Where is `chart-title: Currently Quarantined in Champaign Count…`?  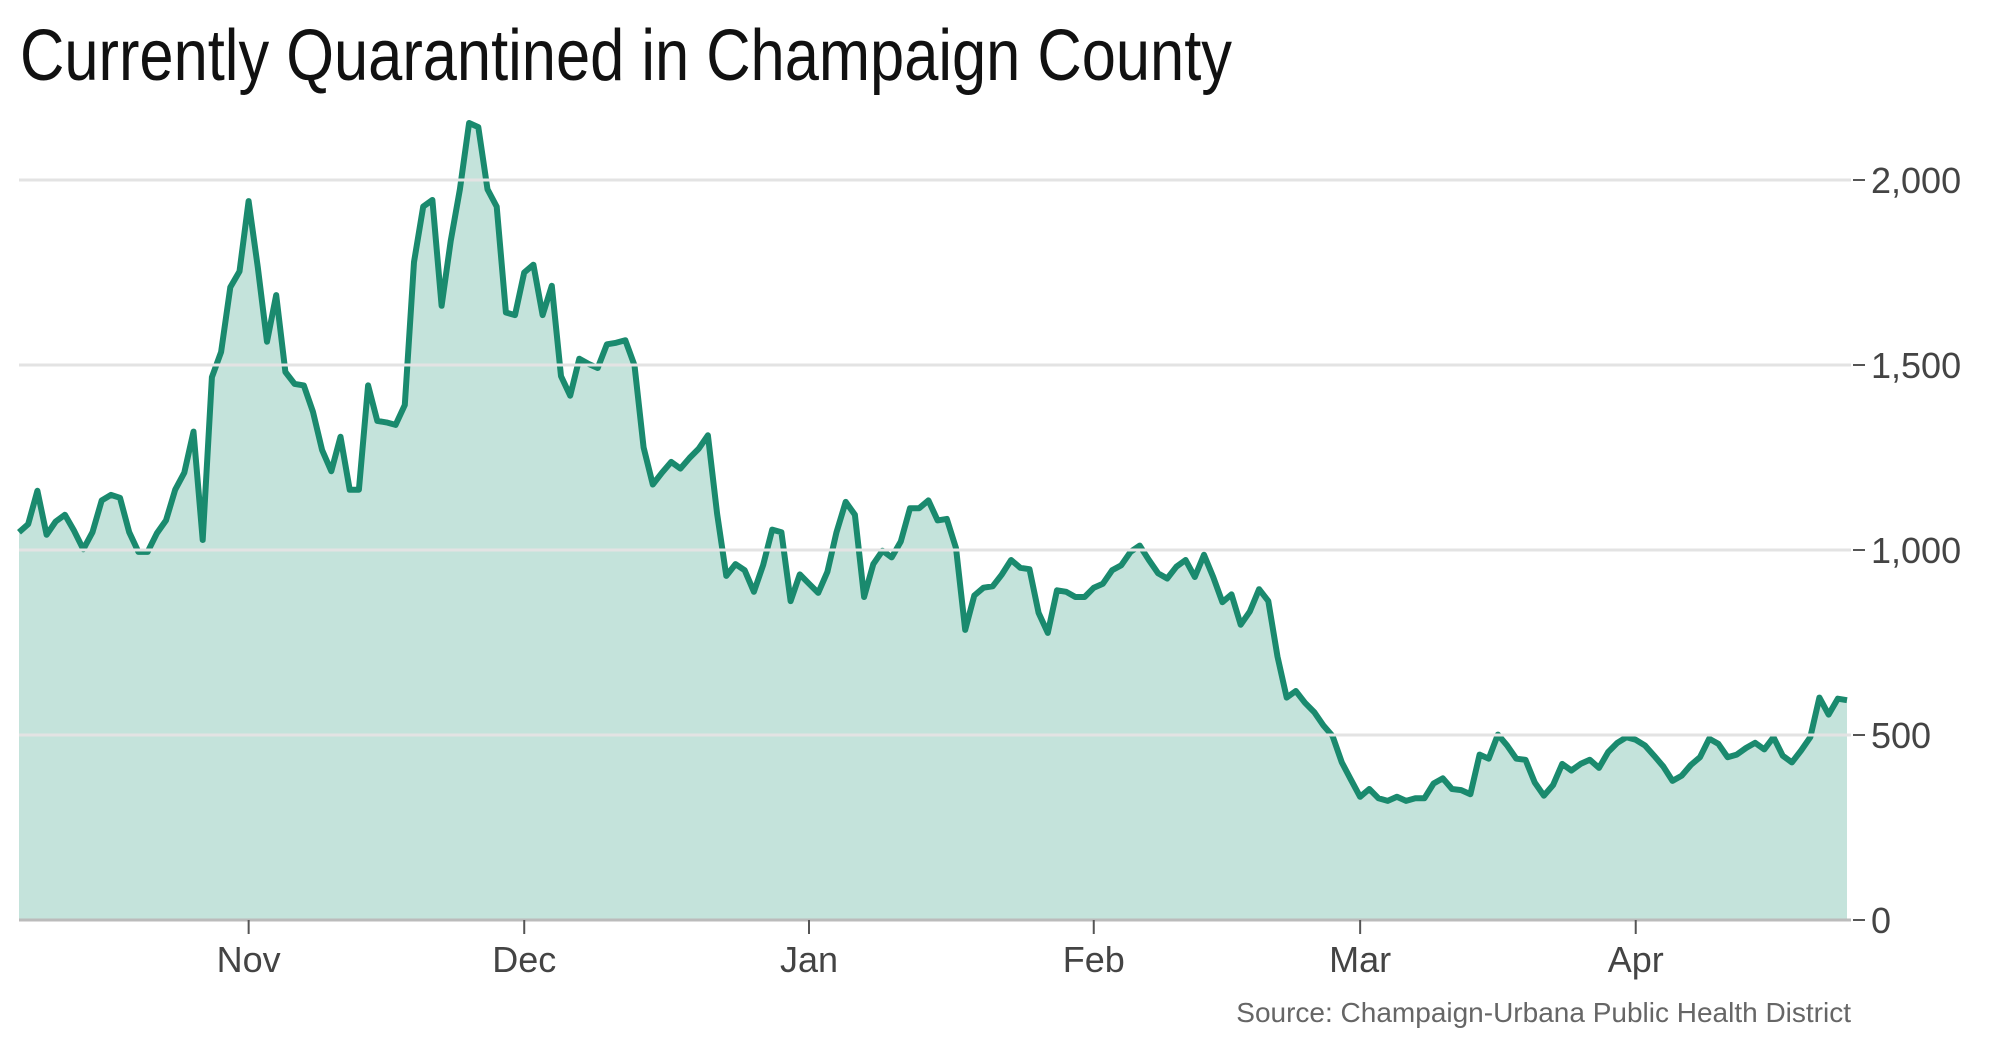
chart-title: Currently Quarantined in Champaign Count… is located at coordinates (626, 56).